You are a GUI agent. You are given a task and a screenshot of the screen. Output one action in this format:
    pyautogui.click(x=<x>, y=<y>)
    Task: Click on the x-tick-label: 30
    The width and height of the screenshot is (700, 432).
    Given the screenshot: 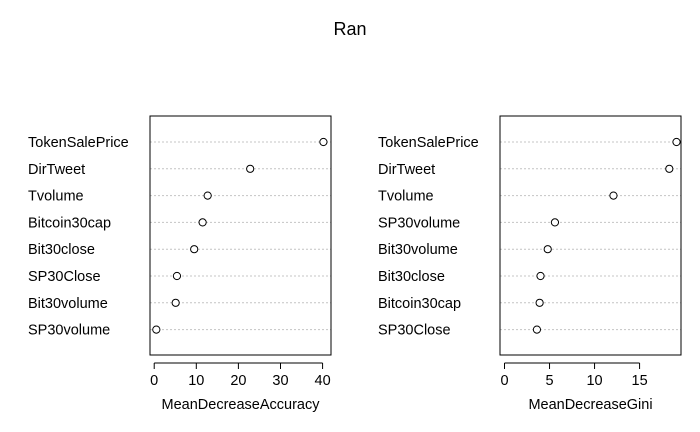 What is the action you would take?
    pyautogui.click(x=280, y=381)
    